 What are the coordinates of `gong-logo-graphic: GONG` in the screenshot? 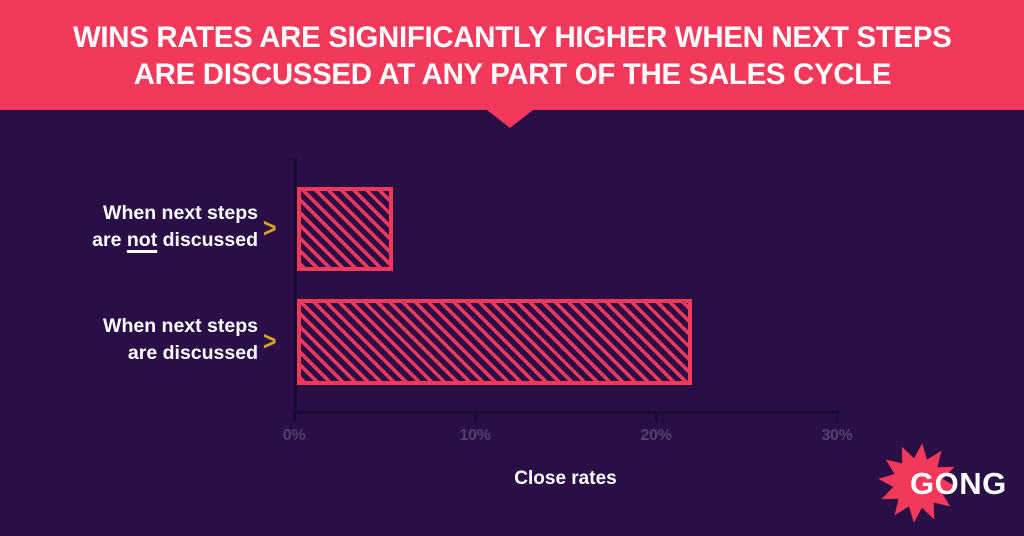 It's located at (942, 483).